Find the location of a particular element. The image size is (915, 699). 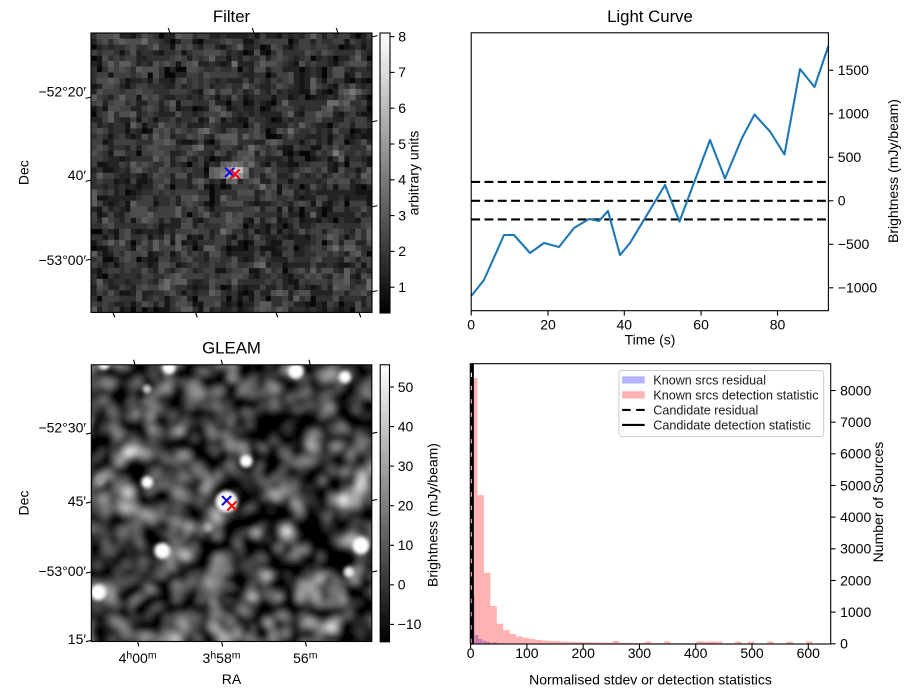

svg-text: arbitrary units is located at coordinates (414, 173).